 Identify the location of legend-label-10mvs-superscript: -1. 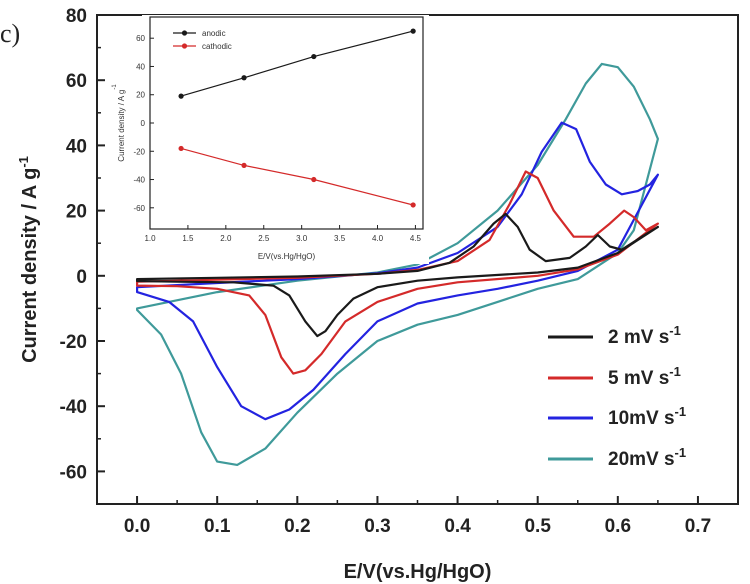
(681, 411).